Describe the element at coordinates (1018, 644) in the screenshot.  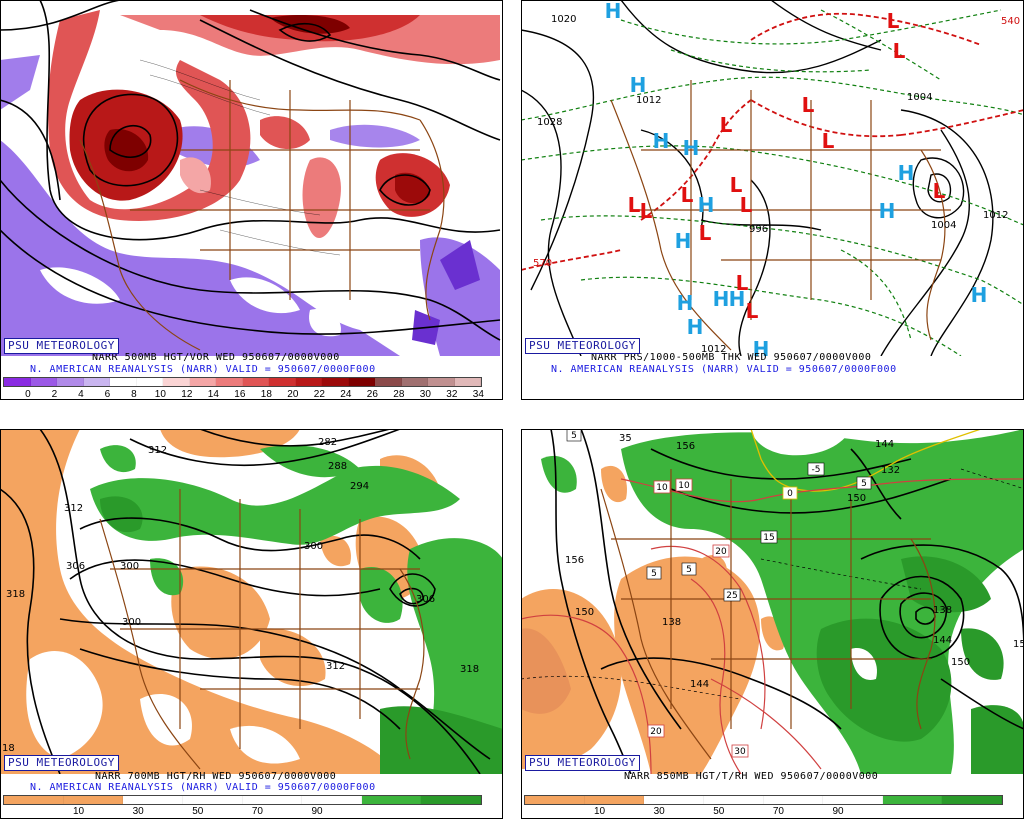
I see `contour-label: 15` at that location.